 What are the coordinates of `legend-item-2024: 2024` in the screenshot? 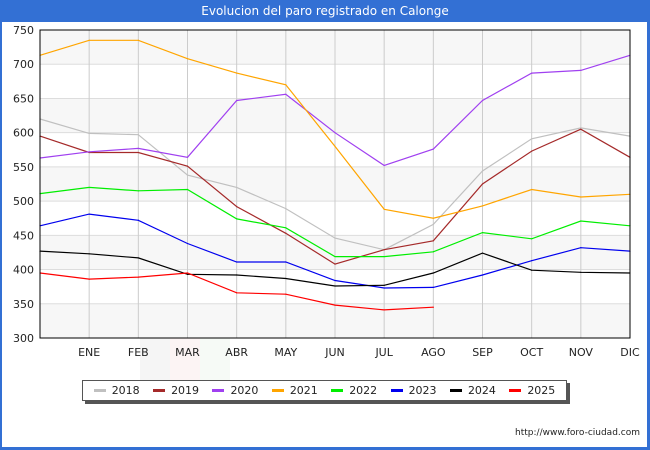 It's located at (472, 390).